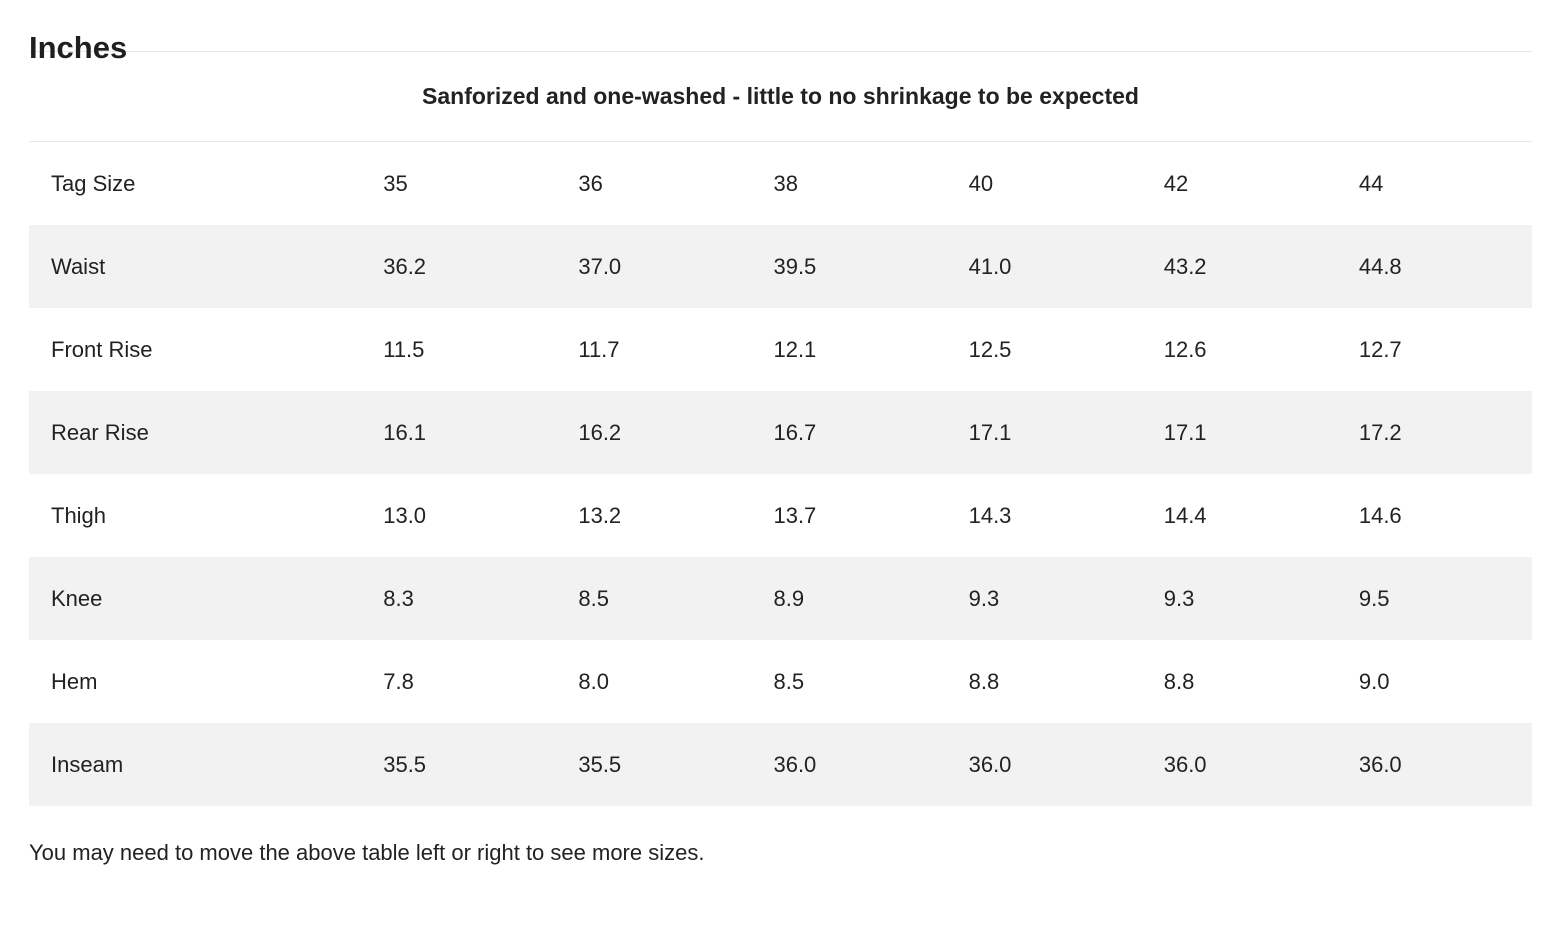 The width and height of the screenshot is (1560, 944). I want to click on row-label: Tag Size, so click(93, 183).